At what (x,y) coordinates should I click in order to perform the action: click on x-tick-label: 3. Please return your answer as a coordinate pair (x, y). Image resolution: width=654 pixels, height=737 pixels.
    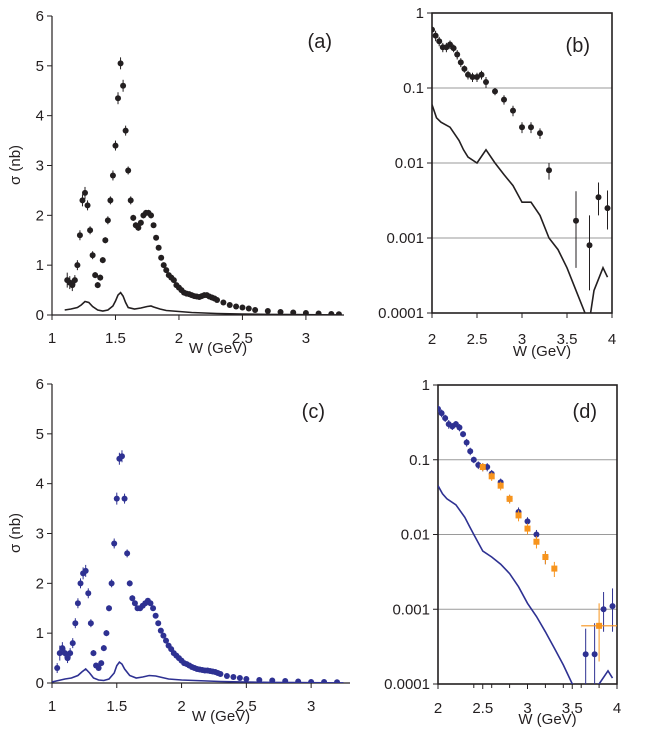
    Looking at the image, I should click on (527, 708).